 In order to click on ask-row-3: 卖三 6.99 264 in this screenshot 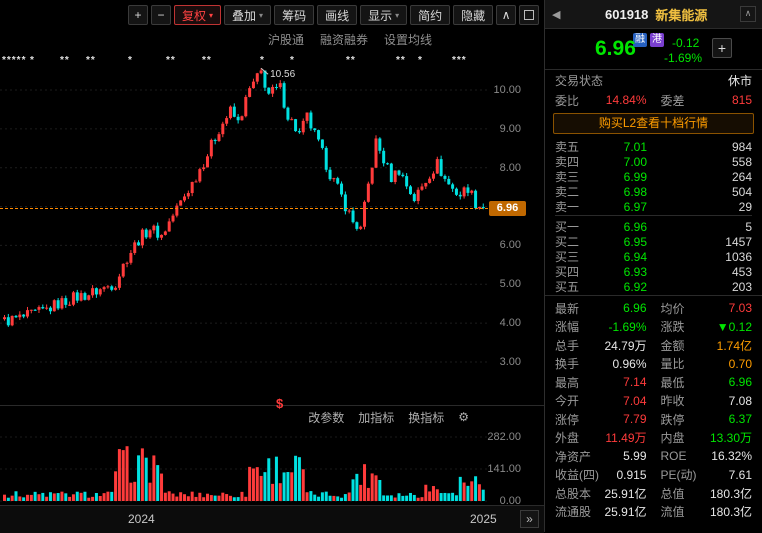, I will do `click(653, 176)`.